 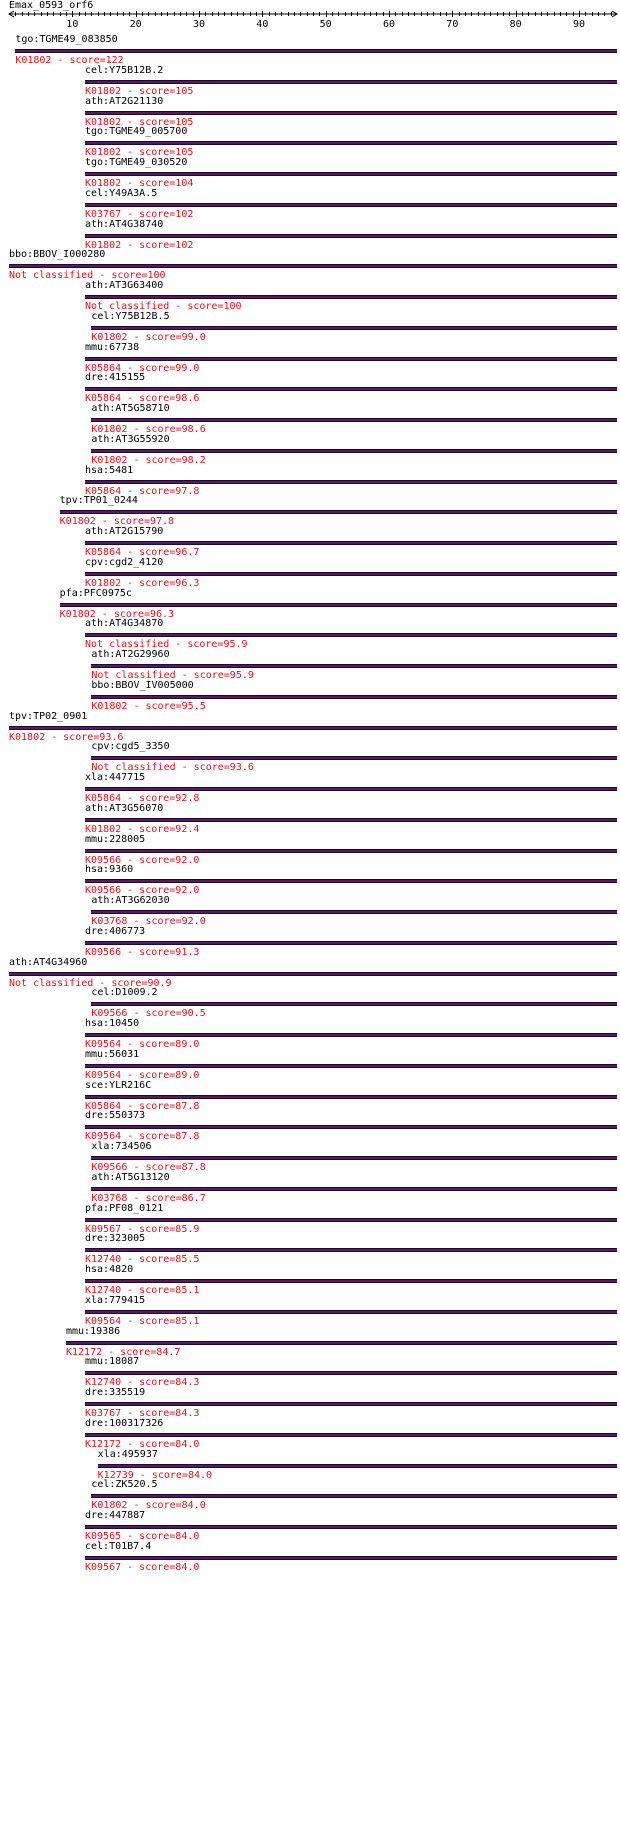 I want to click on hit-name: cel:Y75B12B.2, so click(x=124, y=70).